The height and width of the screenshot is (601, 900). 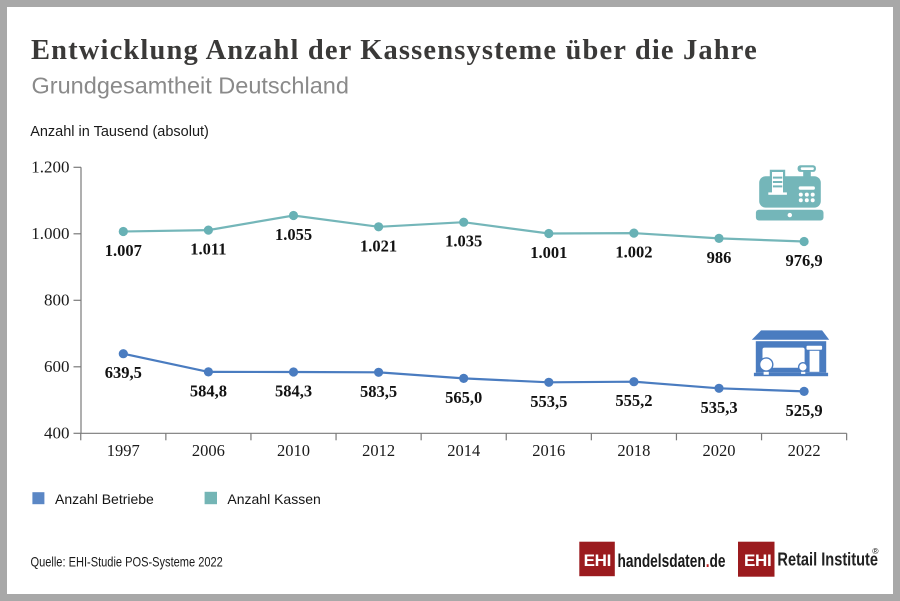 What do you see at coordinates (378, 391) in the screenshot?
I see `svg-text: 583,5` at bounding box center [378, 391].